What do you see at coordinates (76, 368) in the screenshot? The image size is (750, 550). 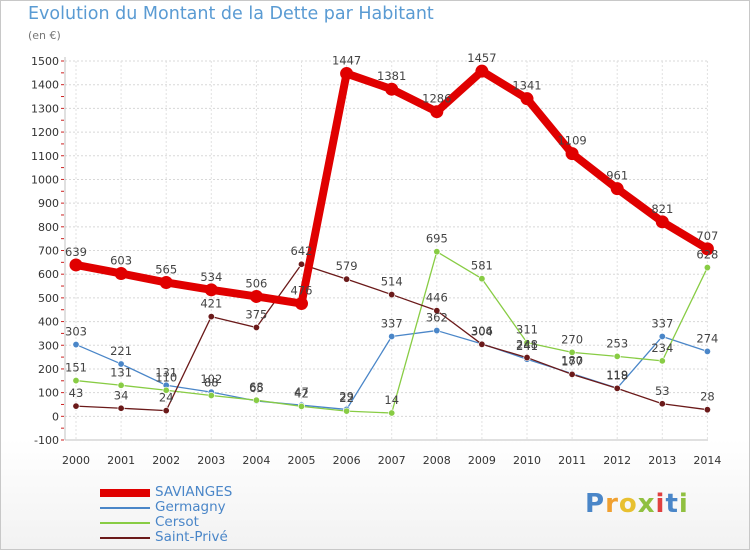 I see `data-label: 151` at bounding box center [76, 368].